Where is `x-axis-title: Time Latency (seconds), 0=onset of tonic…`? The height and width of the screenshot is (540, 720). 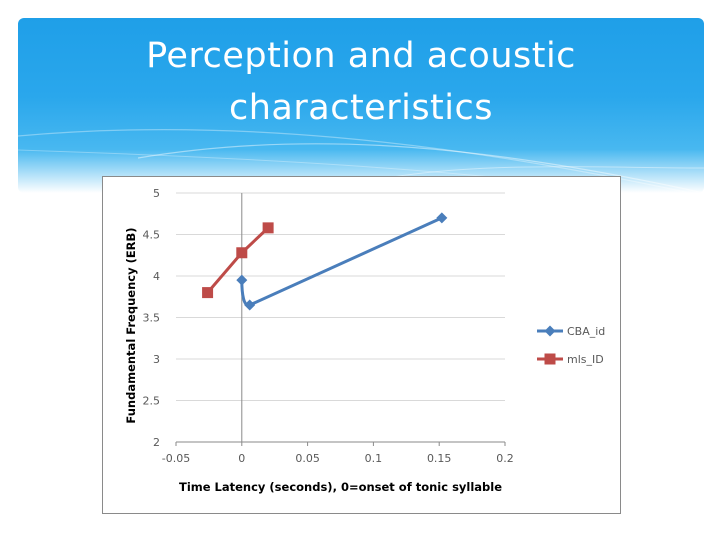
x-axis-title: Time Latency (seconds), 0=onset of tonic… is located at coordinates (340, 487).